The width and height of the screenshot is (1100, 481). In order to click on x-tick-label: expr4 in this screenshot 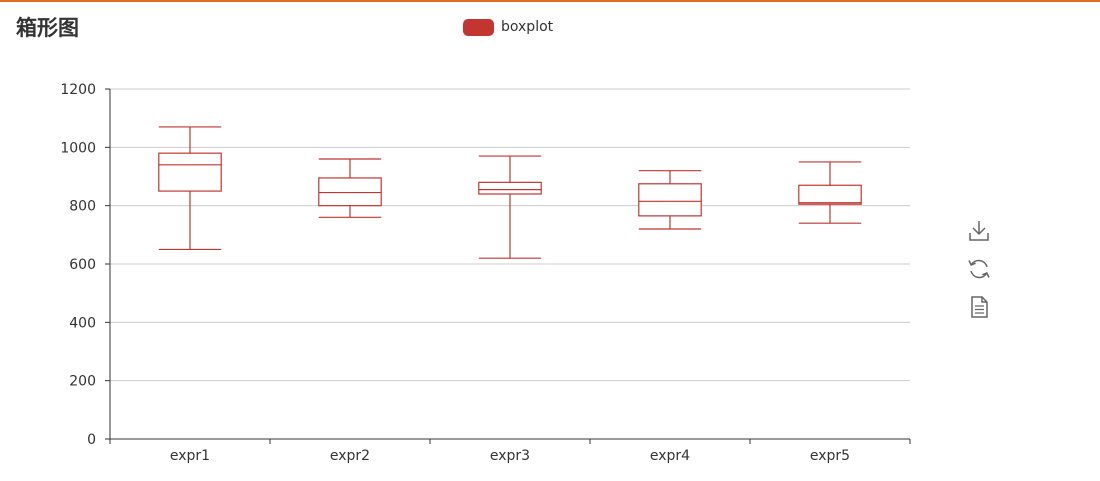, I will do `click(670, 456)`.